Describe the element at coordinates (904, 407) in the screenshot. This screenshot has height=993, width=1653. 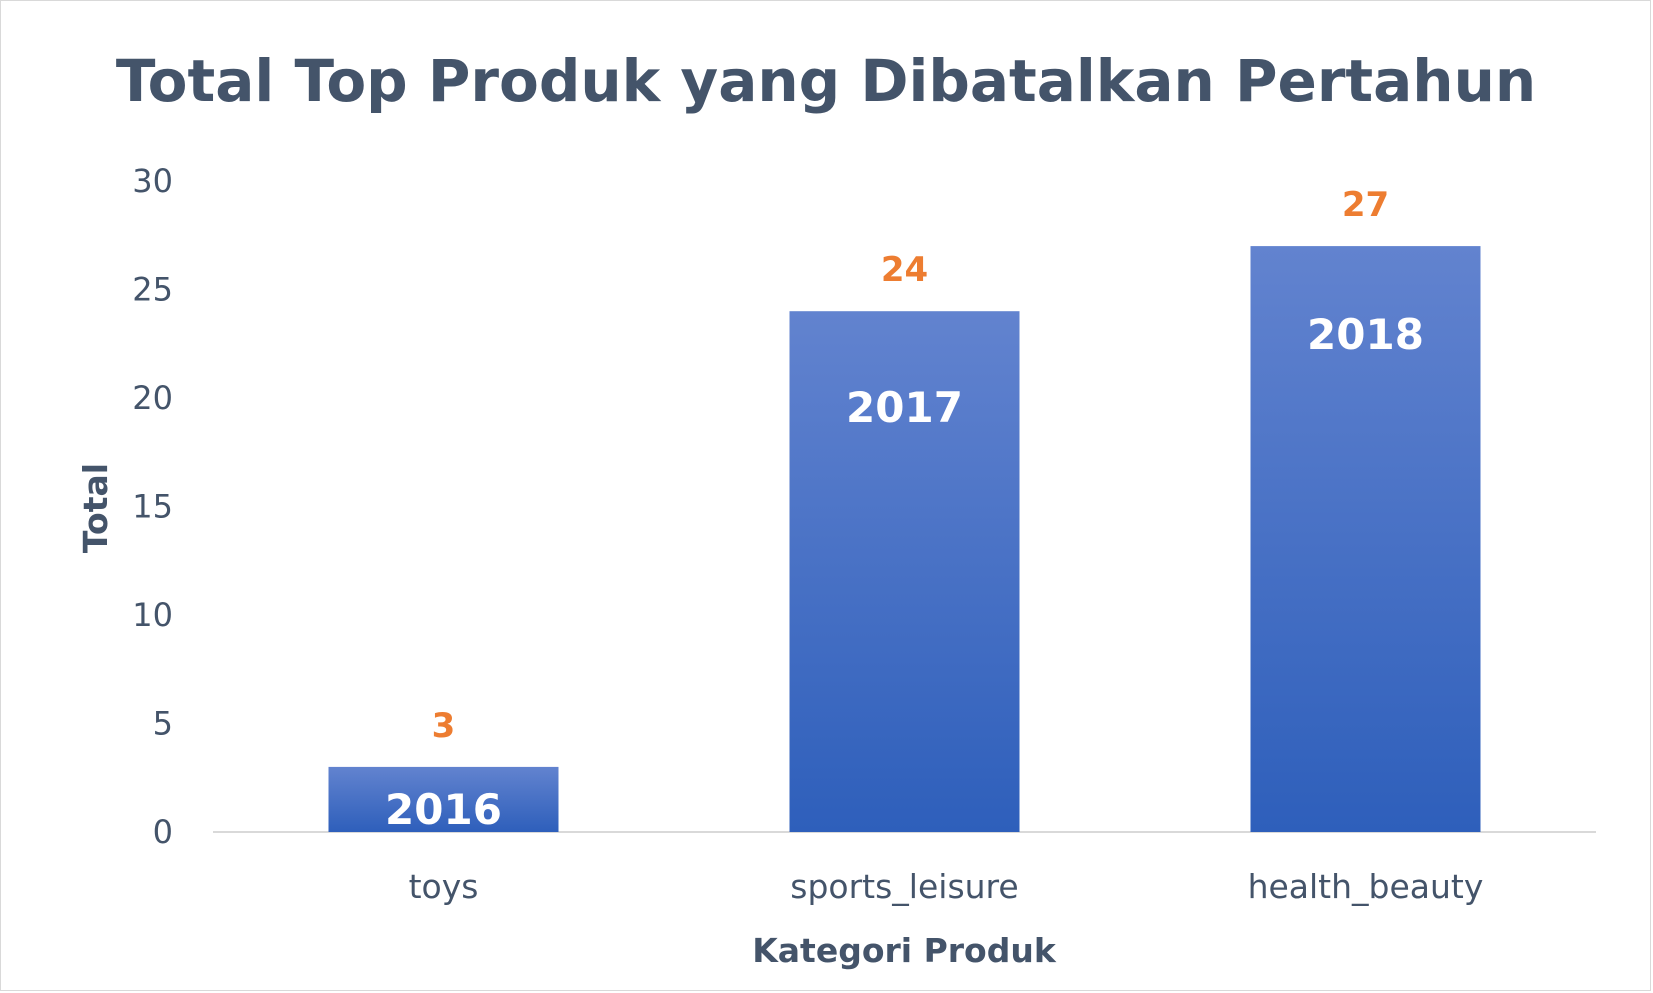
I see `bar-year-label: 2017` at that location.